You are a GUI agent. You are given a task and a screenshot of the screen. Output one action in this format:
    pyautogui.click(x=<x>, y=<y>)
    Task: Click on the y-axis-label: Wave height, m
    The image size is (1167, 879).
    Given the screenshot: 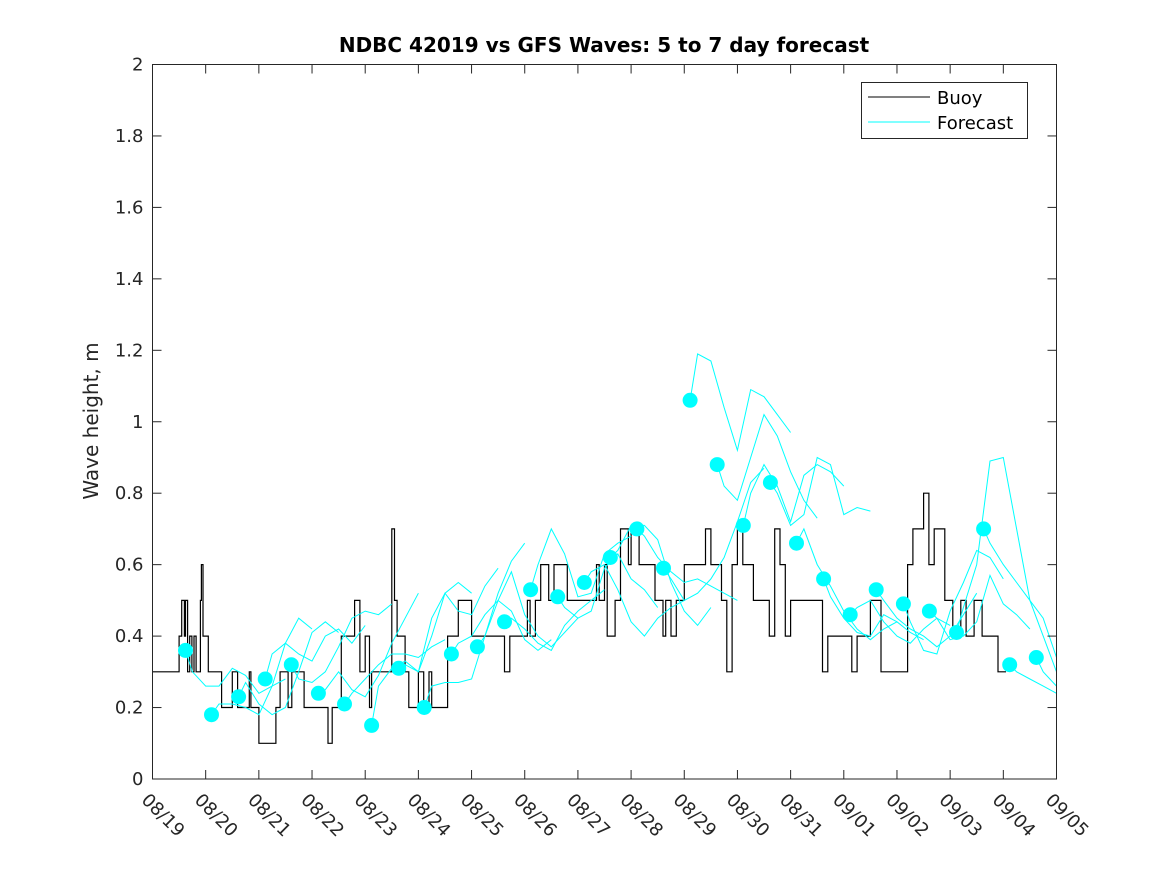 What is the action you would take?
    pyautogui.click(x=91, y=420)
    